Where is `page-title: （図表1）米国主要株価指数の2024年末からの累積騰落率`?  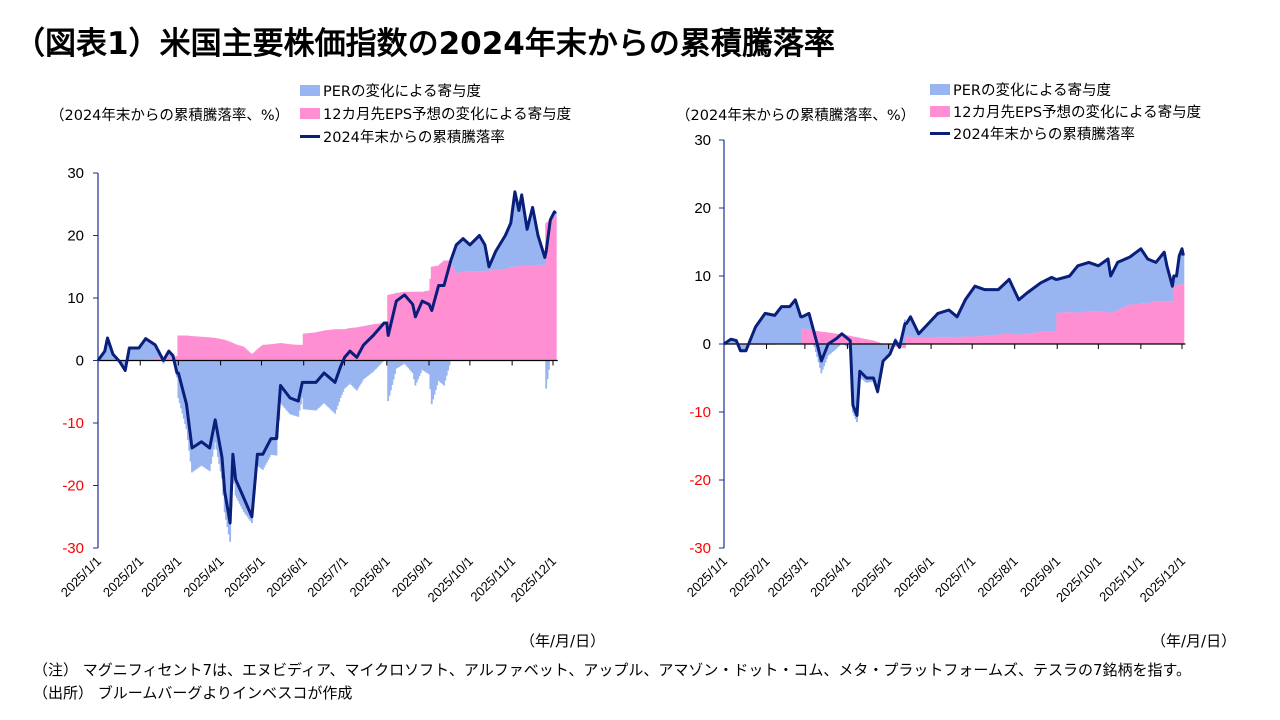
page-title: （図表1）米国主要株価指数の2024年末からの累積騰落率 is located at coordinates (424, 44).